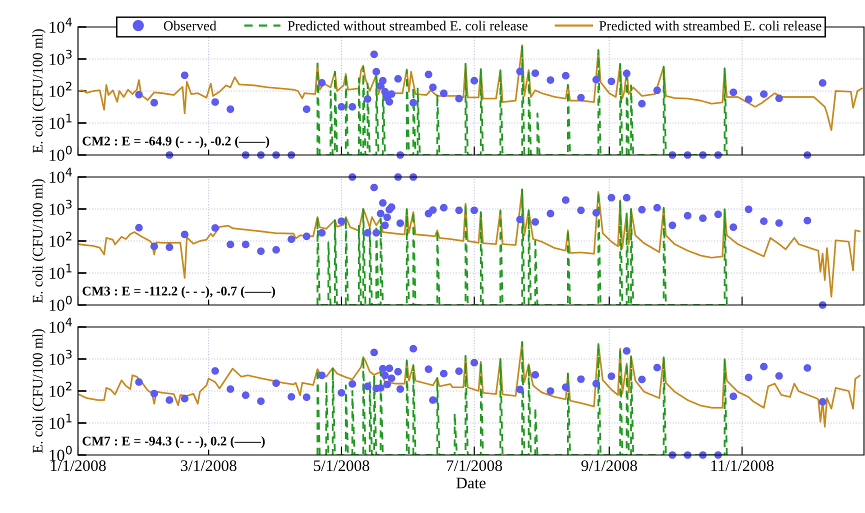 The width and height of the screenshot is (865, 513). I want to click on annotation: CM7 : E = -94.3 (- - -), 0.2 (——), so click(173, 442).